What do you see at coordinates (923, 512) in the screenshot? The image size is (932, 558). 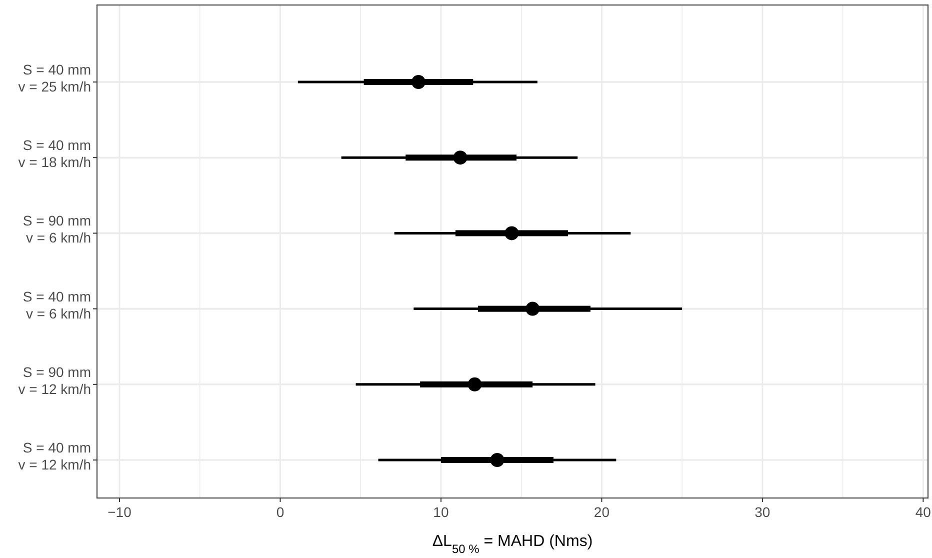 I see `x-tick-label: 40` at bounding box center [923, 512].